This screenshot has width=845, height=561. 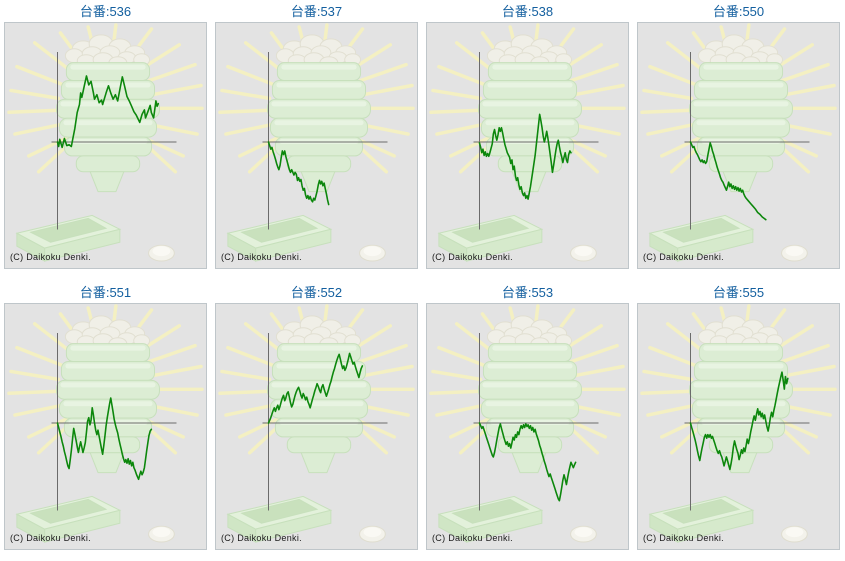 I want to click on machine-cell: 台番:552 (C) Daikoku Denki., so click(x=316, y=416).